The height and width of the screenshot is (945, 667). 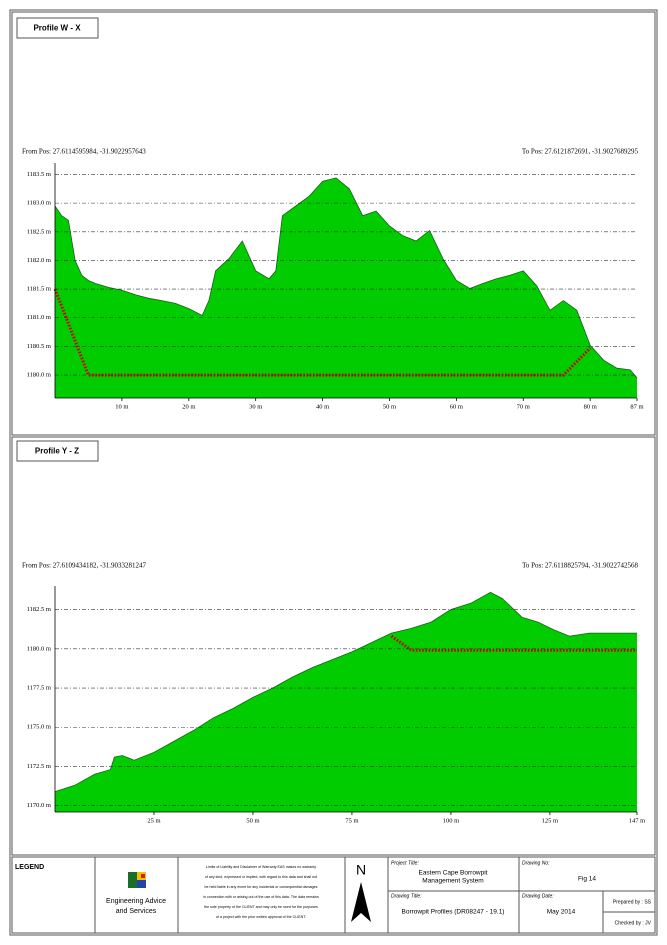 I want to click on logo, so click(x=137, y=880).